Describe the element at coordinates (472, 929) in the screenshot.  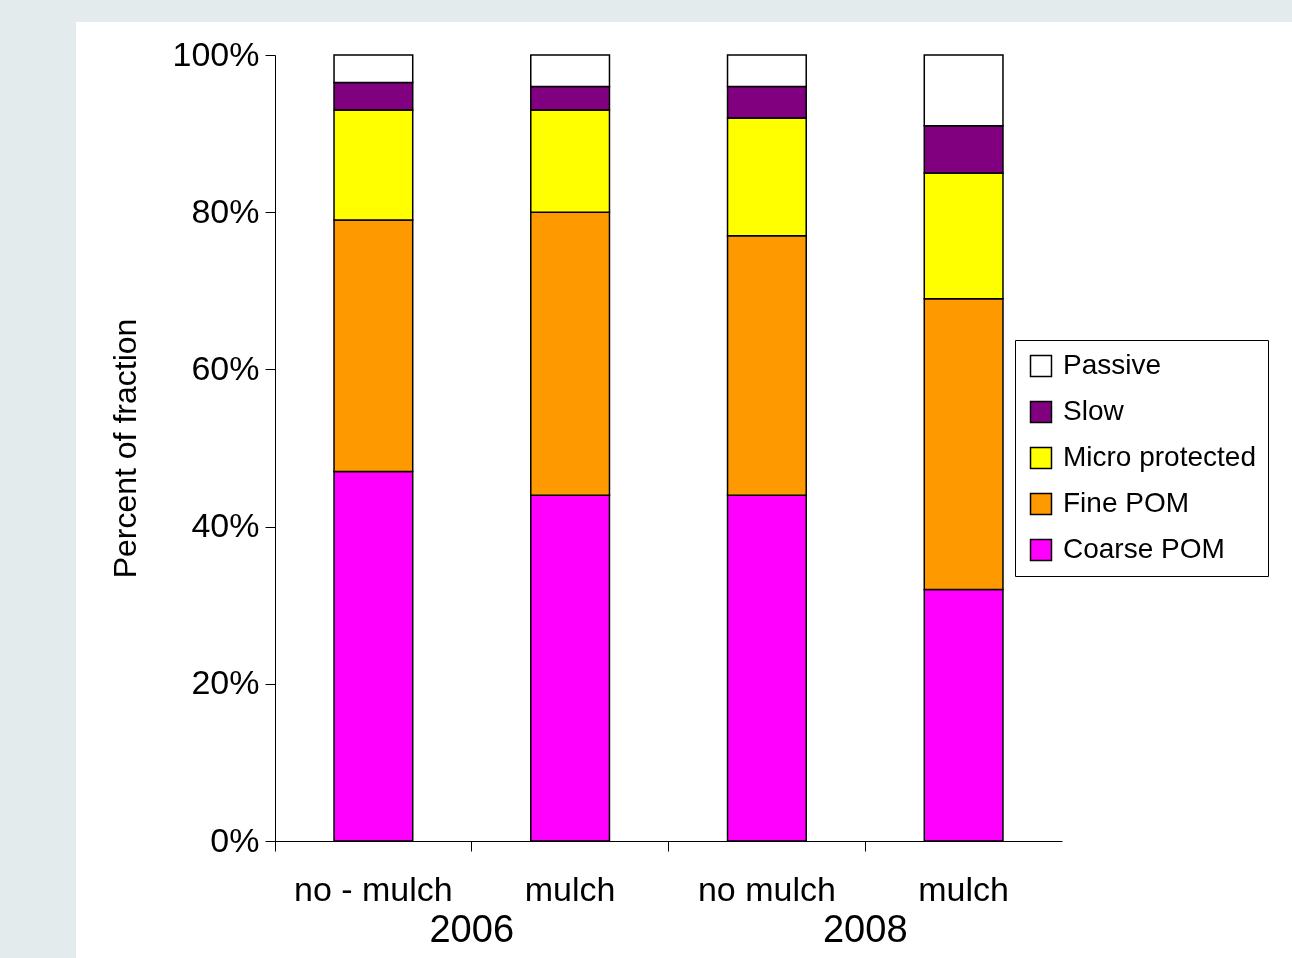
I see `text: 2006` at that location.